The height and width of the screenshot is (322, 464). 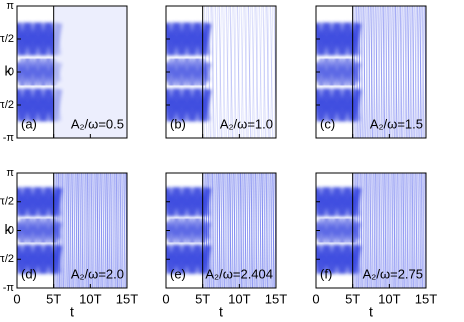 What do you see at coordinates (178, 273) in the screenshot?
I see `panel-label: (e)` at bounding box center [178, 273].